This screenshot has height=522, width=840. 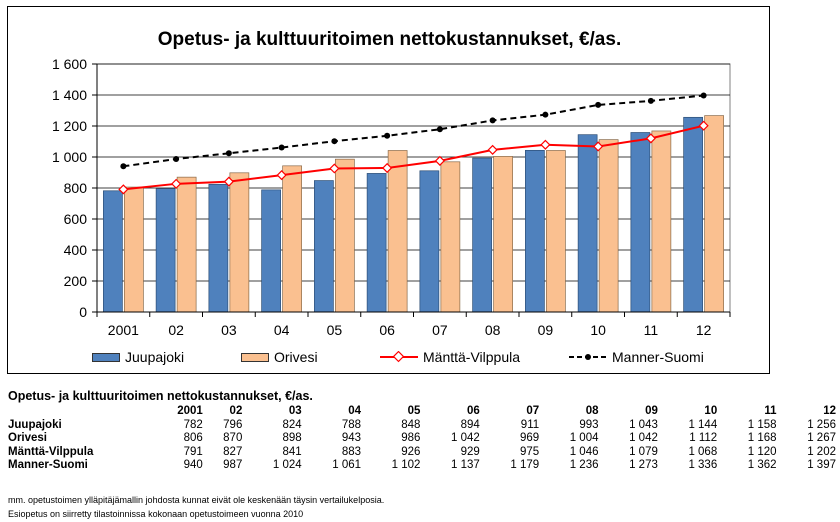 I want to click on legend-label-juupajoki: Juupajoki, so click(x=155, y=357).